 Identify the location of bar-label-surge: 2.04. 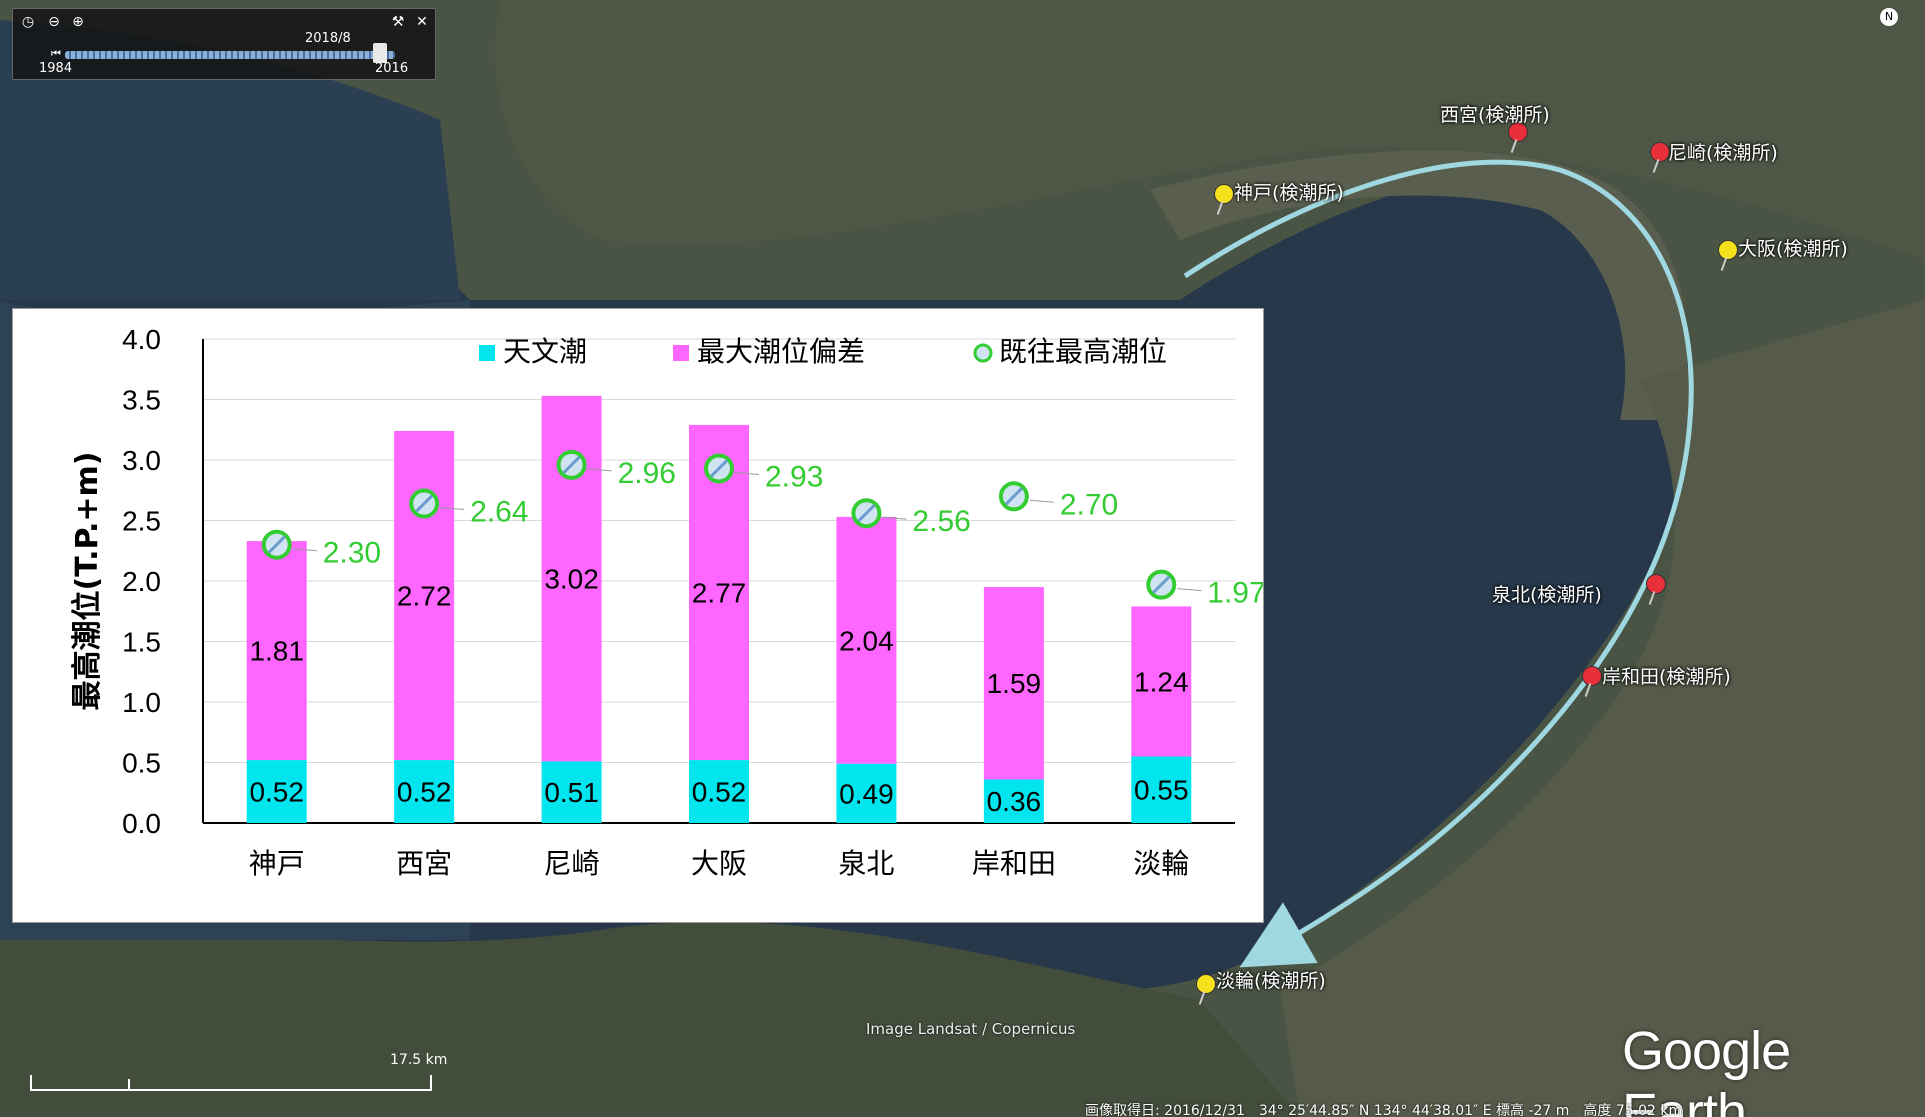
(866, 640).